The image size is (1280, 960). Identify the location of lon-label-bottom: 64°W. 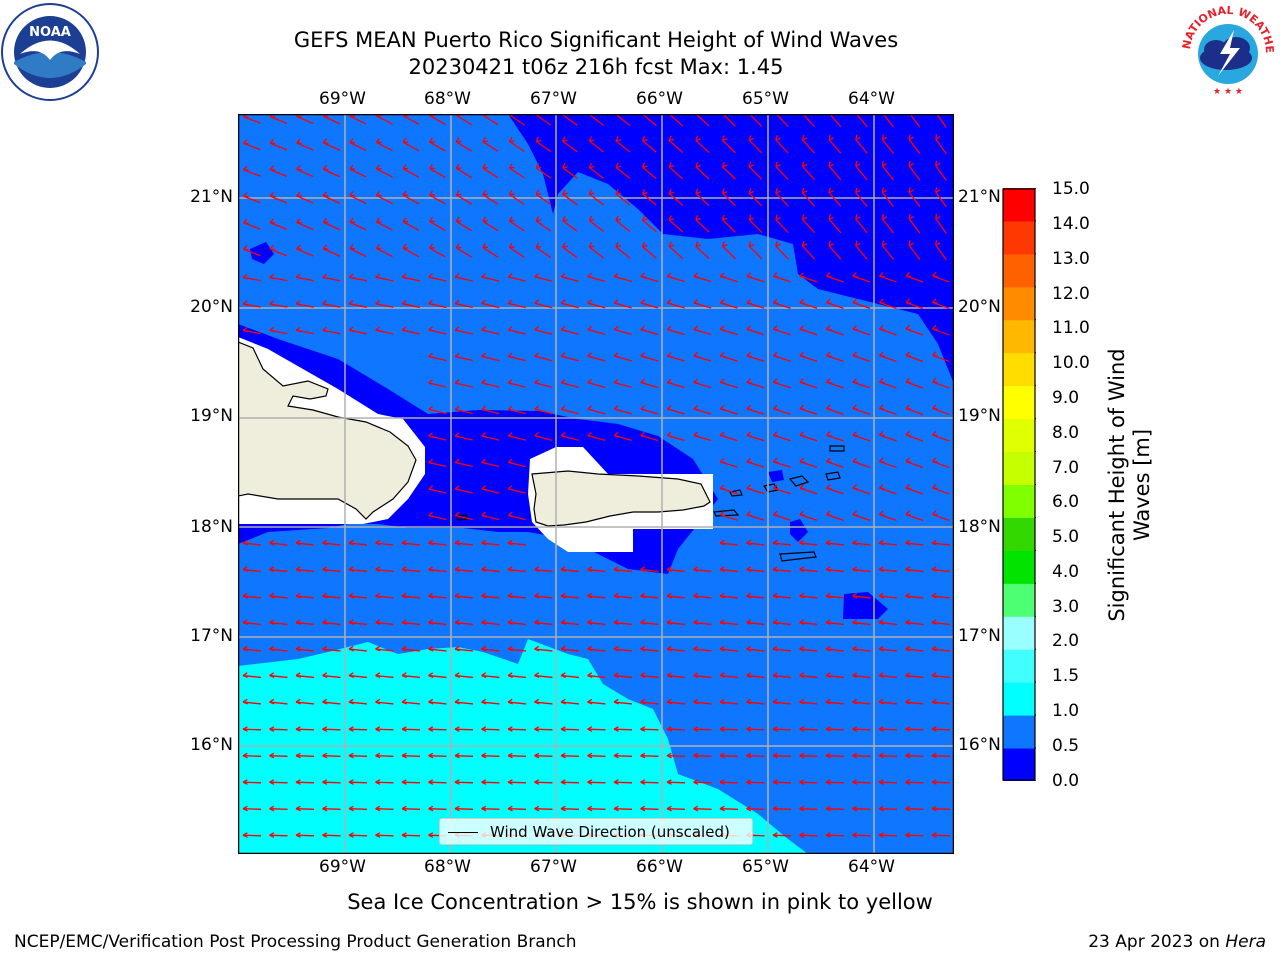
(871, 867).